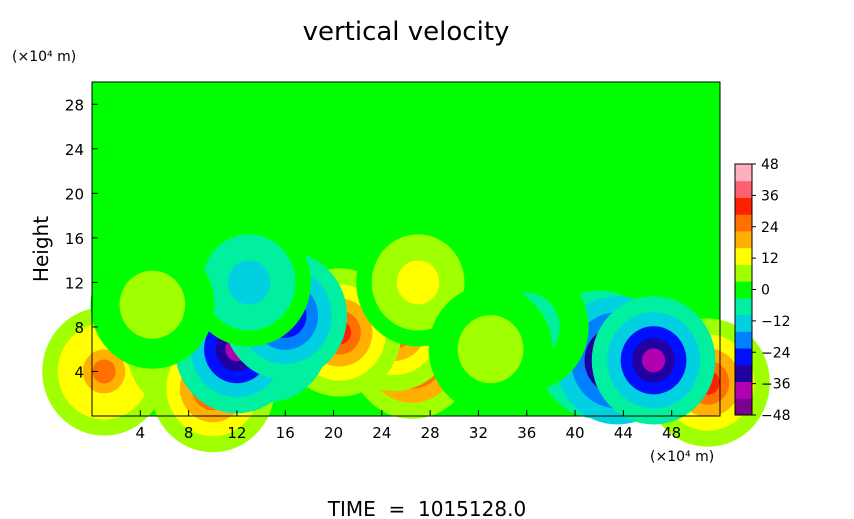 Image resolution: width=854 pixels, height=519 pixels. Describe the element at coordinates (189, 433) in the screenshot. I see `x-tick-label: 8` at that location.